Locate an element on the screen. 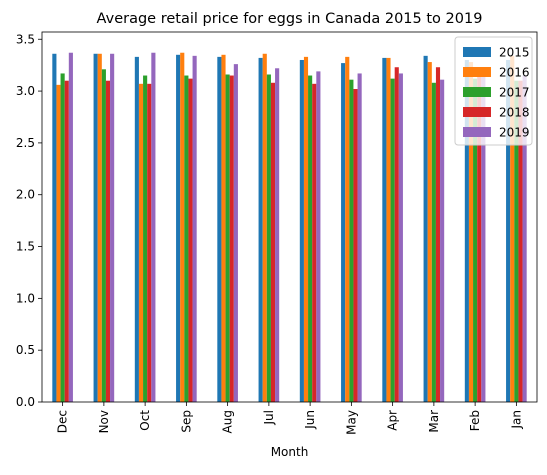 The image size is (547, 475). bar-2019-jun is located at coordinates (318, 236).